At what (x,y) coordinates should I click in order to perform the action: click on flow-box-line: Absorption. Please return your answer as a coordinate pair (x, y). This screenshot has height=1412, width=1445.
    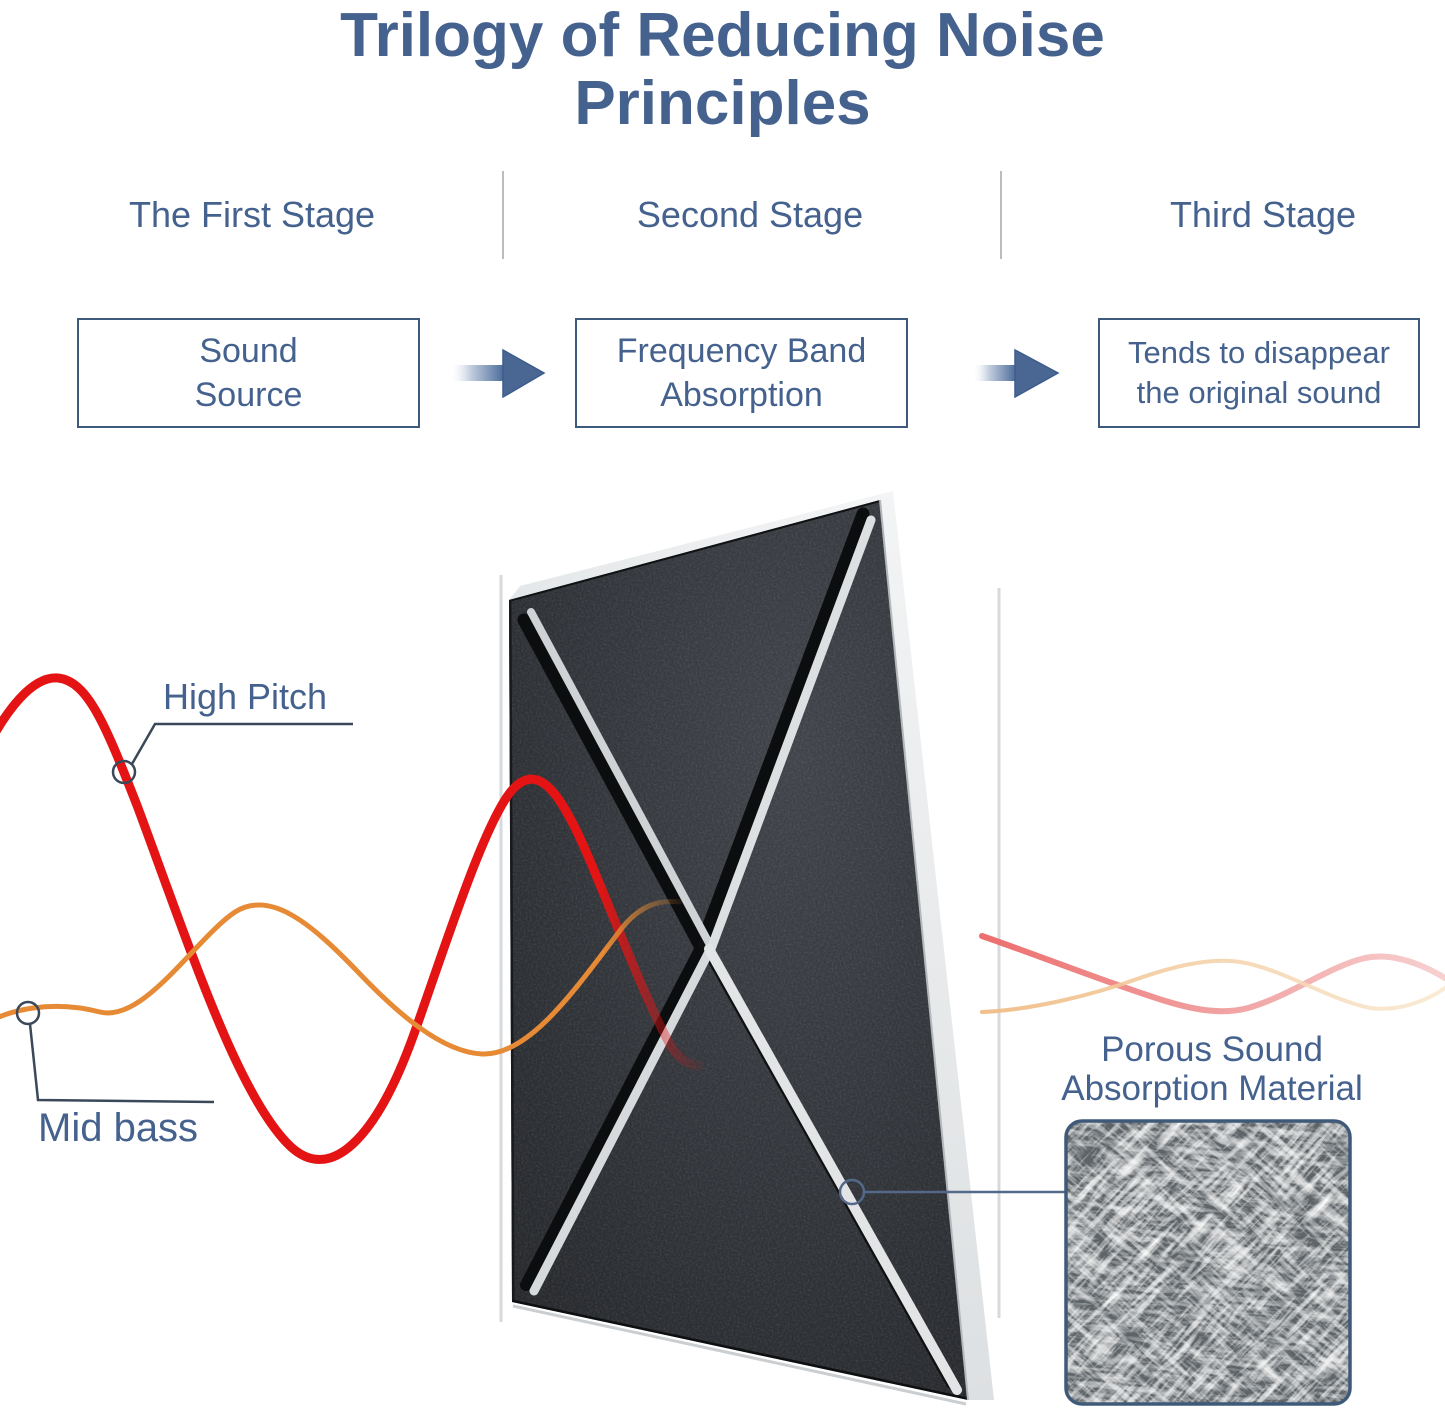
    Looking at the image, I should click on (741, 395).